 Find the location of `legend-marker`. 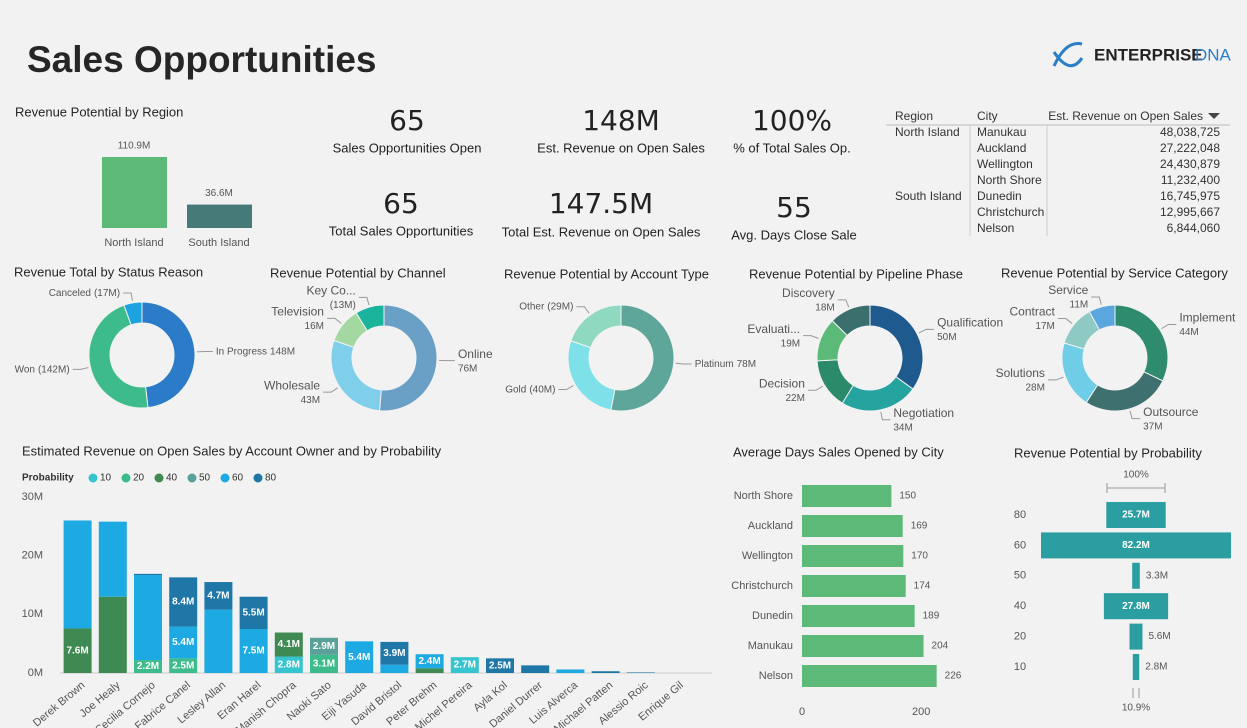

legend-marker is located at coordinates (126, 478).